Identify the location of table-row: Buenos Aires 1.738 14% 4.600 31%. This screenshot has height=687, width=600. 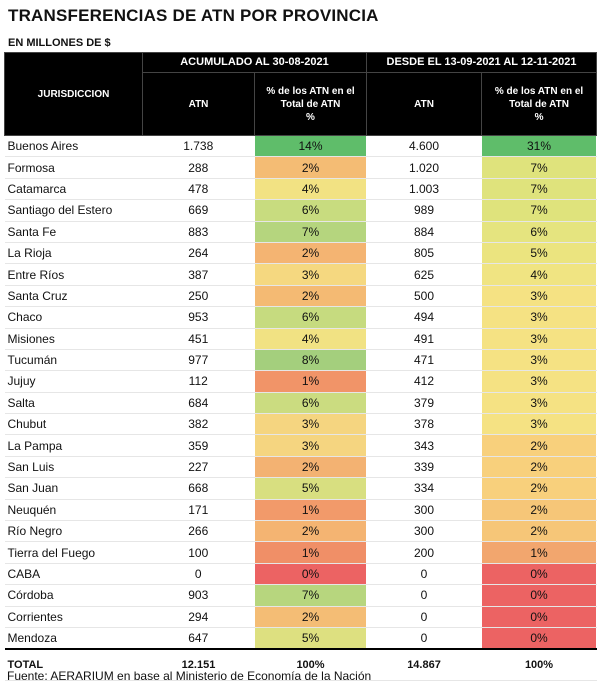
(301, 146).